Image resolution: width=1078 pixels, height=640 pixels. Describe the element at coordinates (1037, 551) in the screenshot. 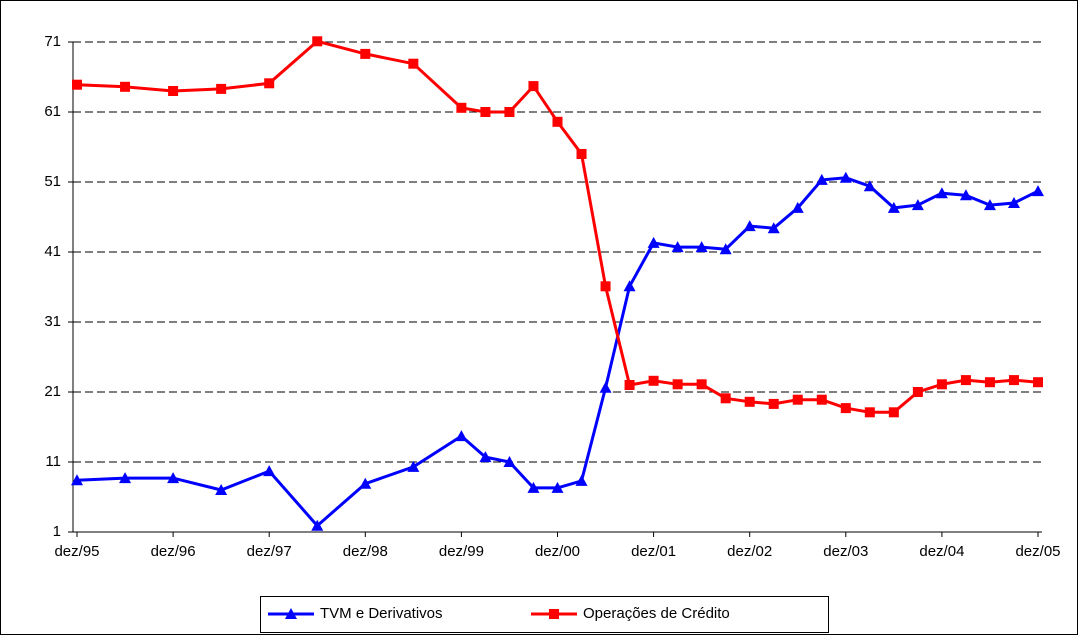

I see `x-tick-label: dez/05` at that location.